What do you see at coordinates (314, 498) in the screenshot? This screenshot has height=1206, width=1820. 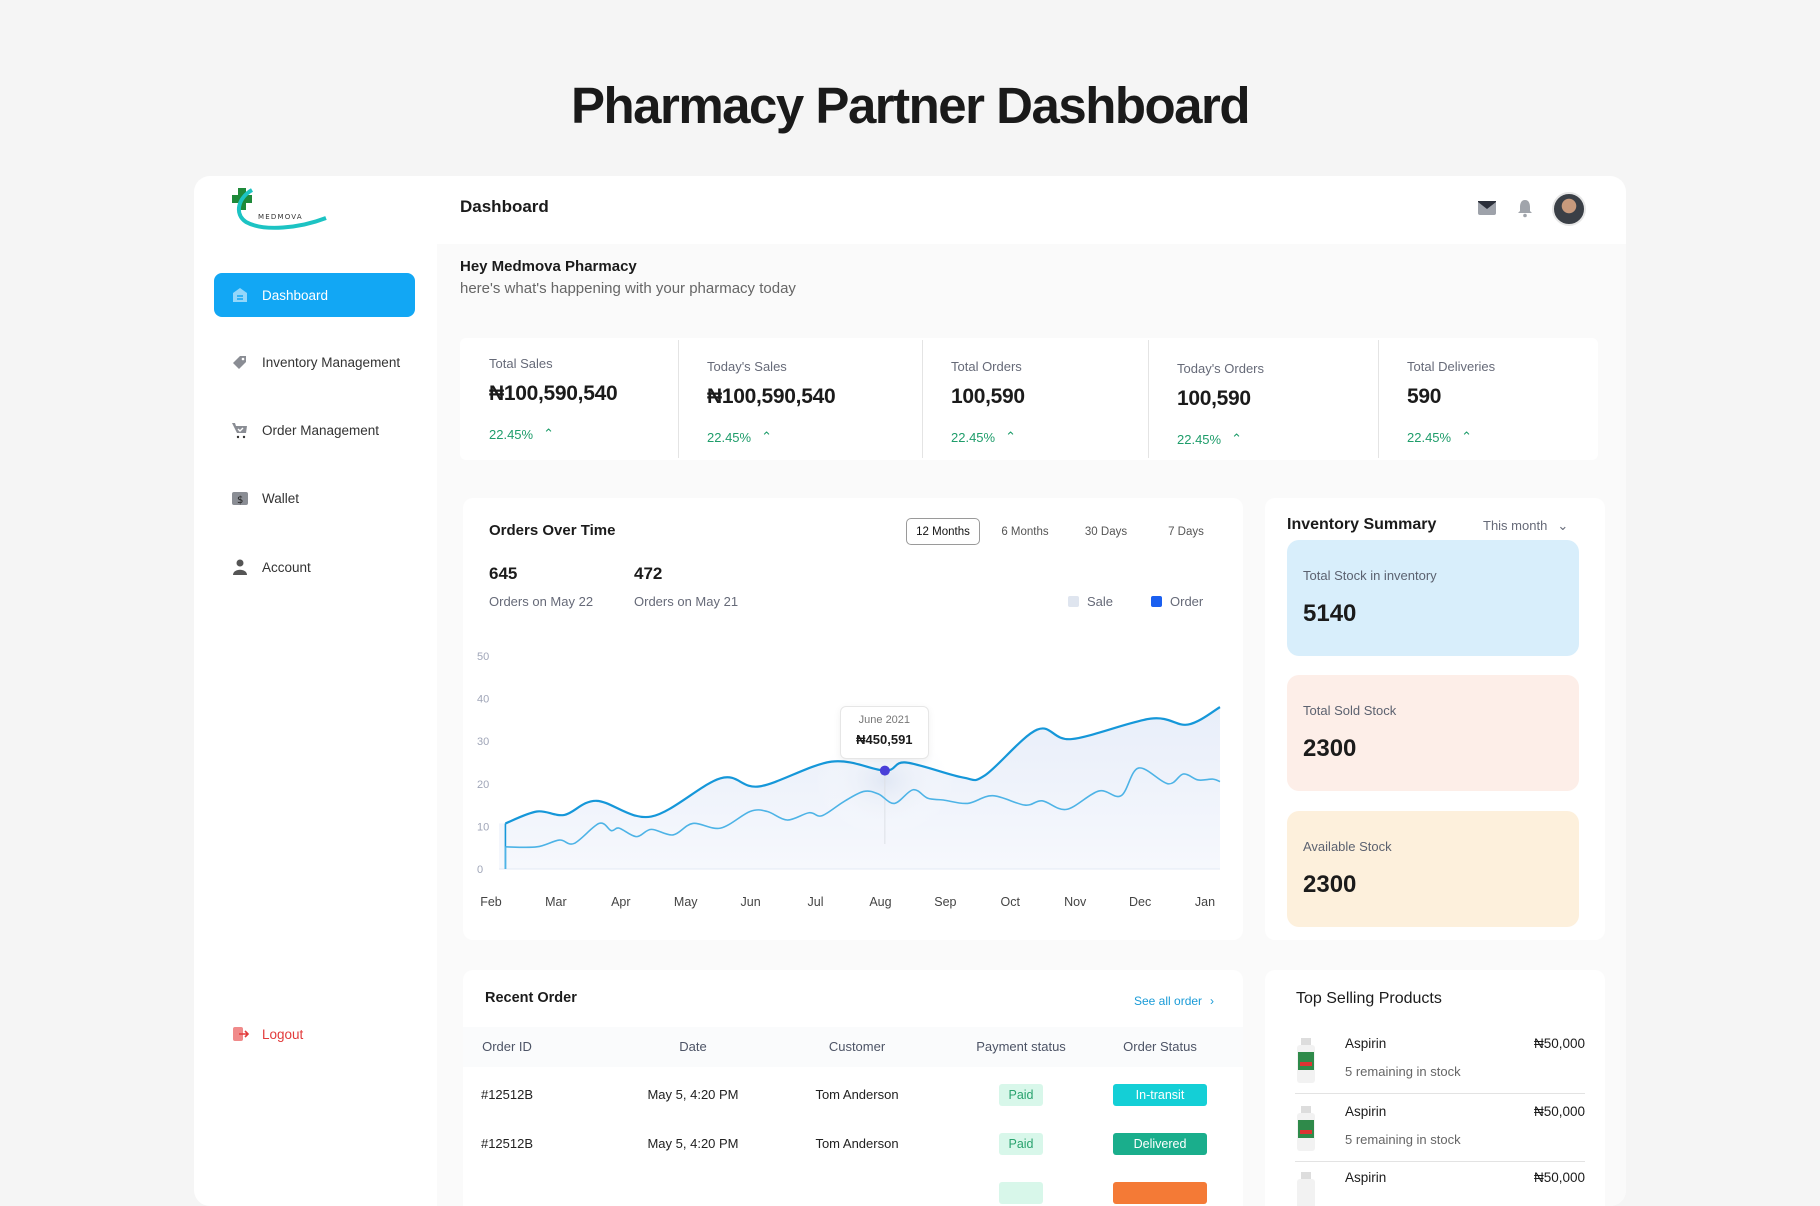 I see `sidebar-item-wallet: $ Wallet` at bounding box center [314, 498].